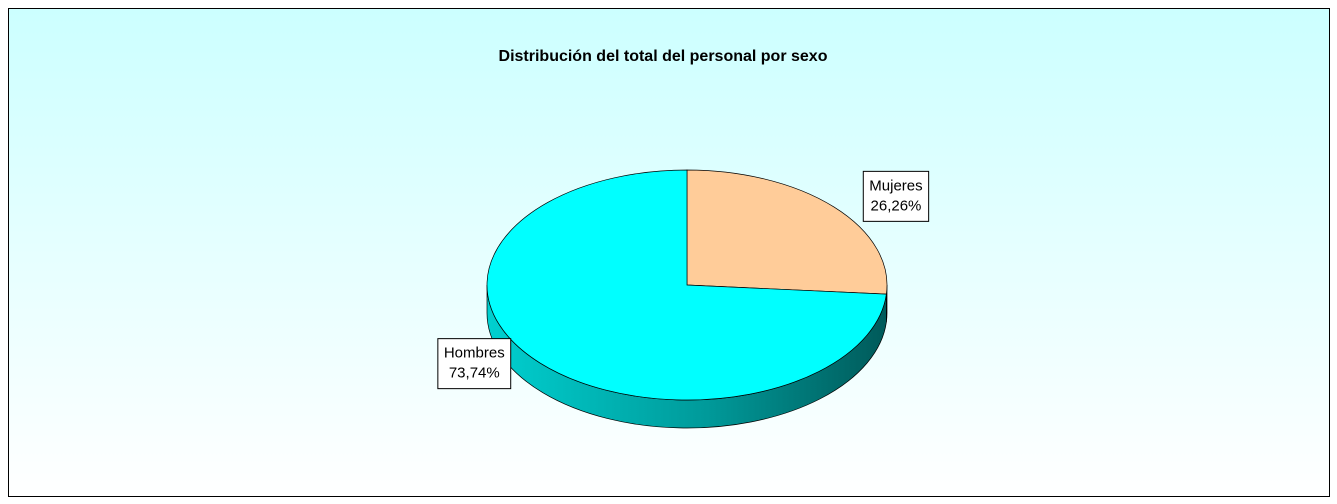 Image resolution: width=1337 pixels, height=504 pixels. What do you see at coordinates (474, 353) in the screenshot?
I see `data-label-category: Hombres` at bounding box center [474, 353].